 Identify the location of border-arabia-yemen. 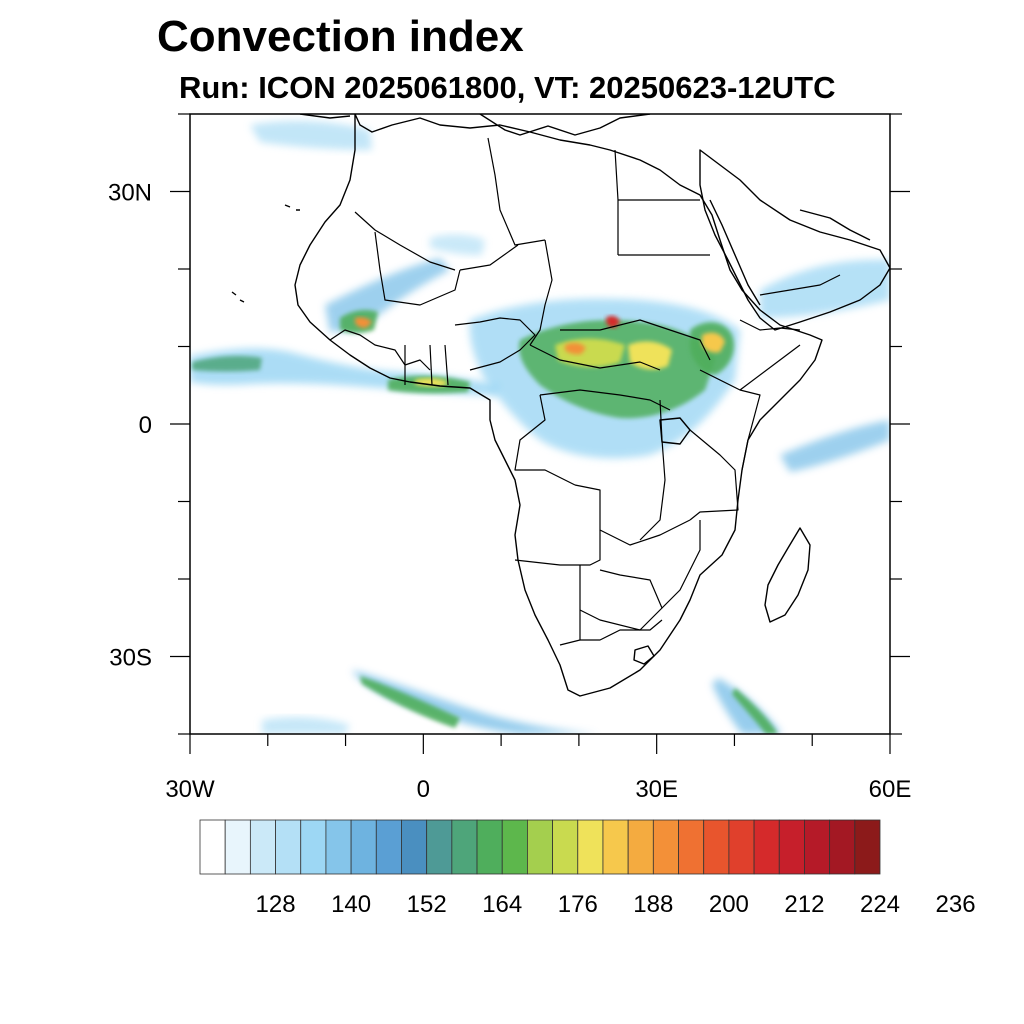
(800, 285).